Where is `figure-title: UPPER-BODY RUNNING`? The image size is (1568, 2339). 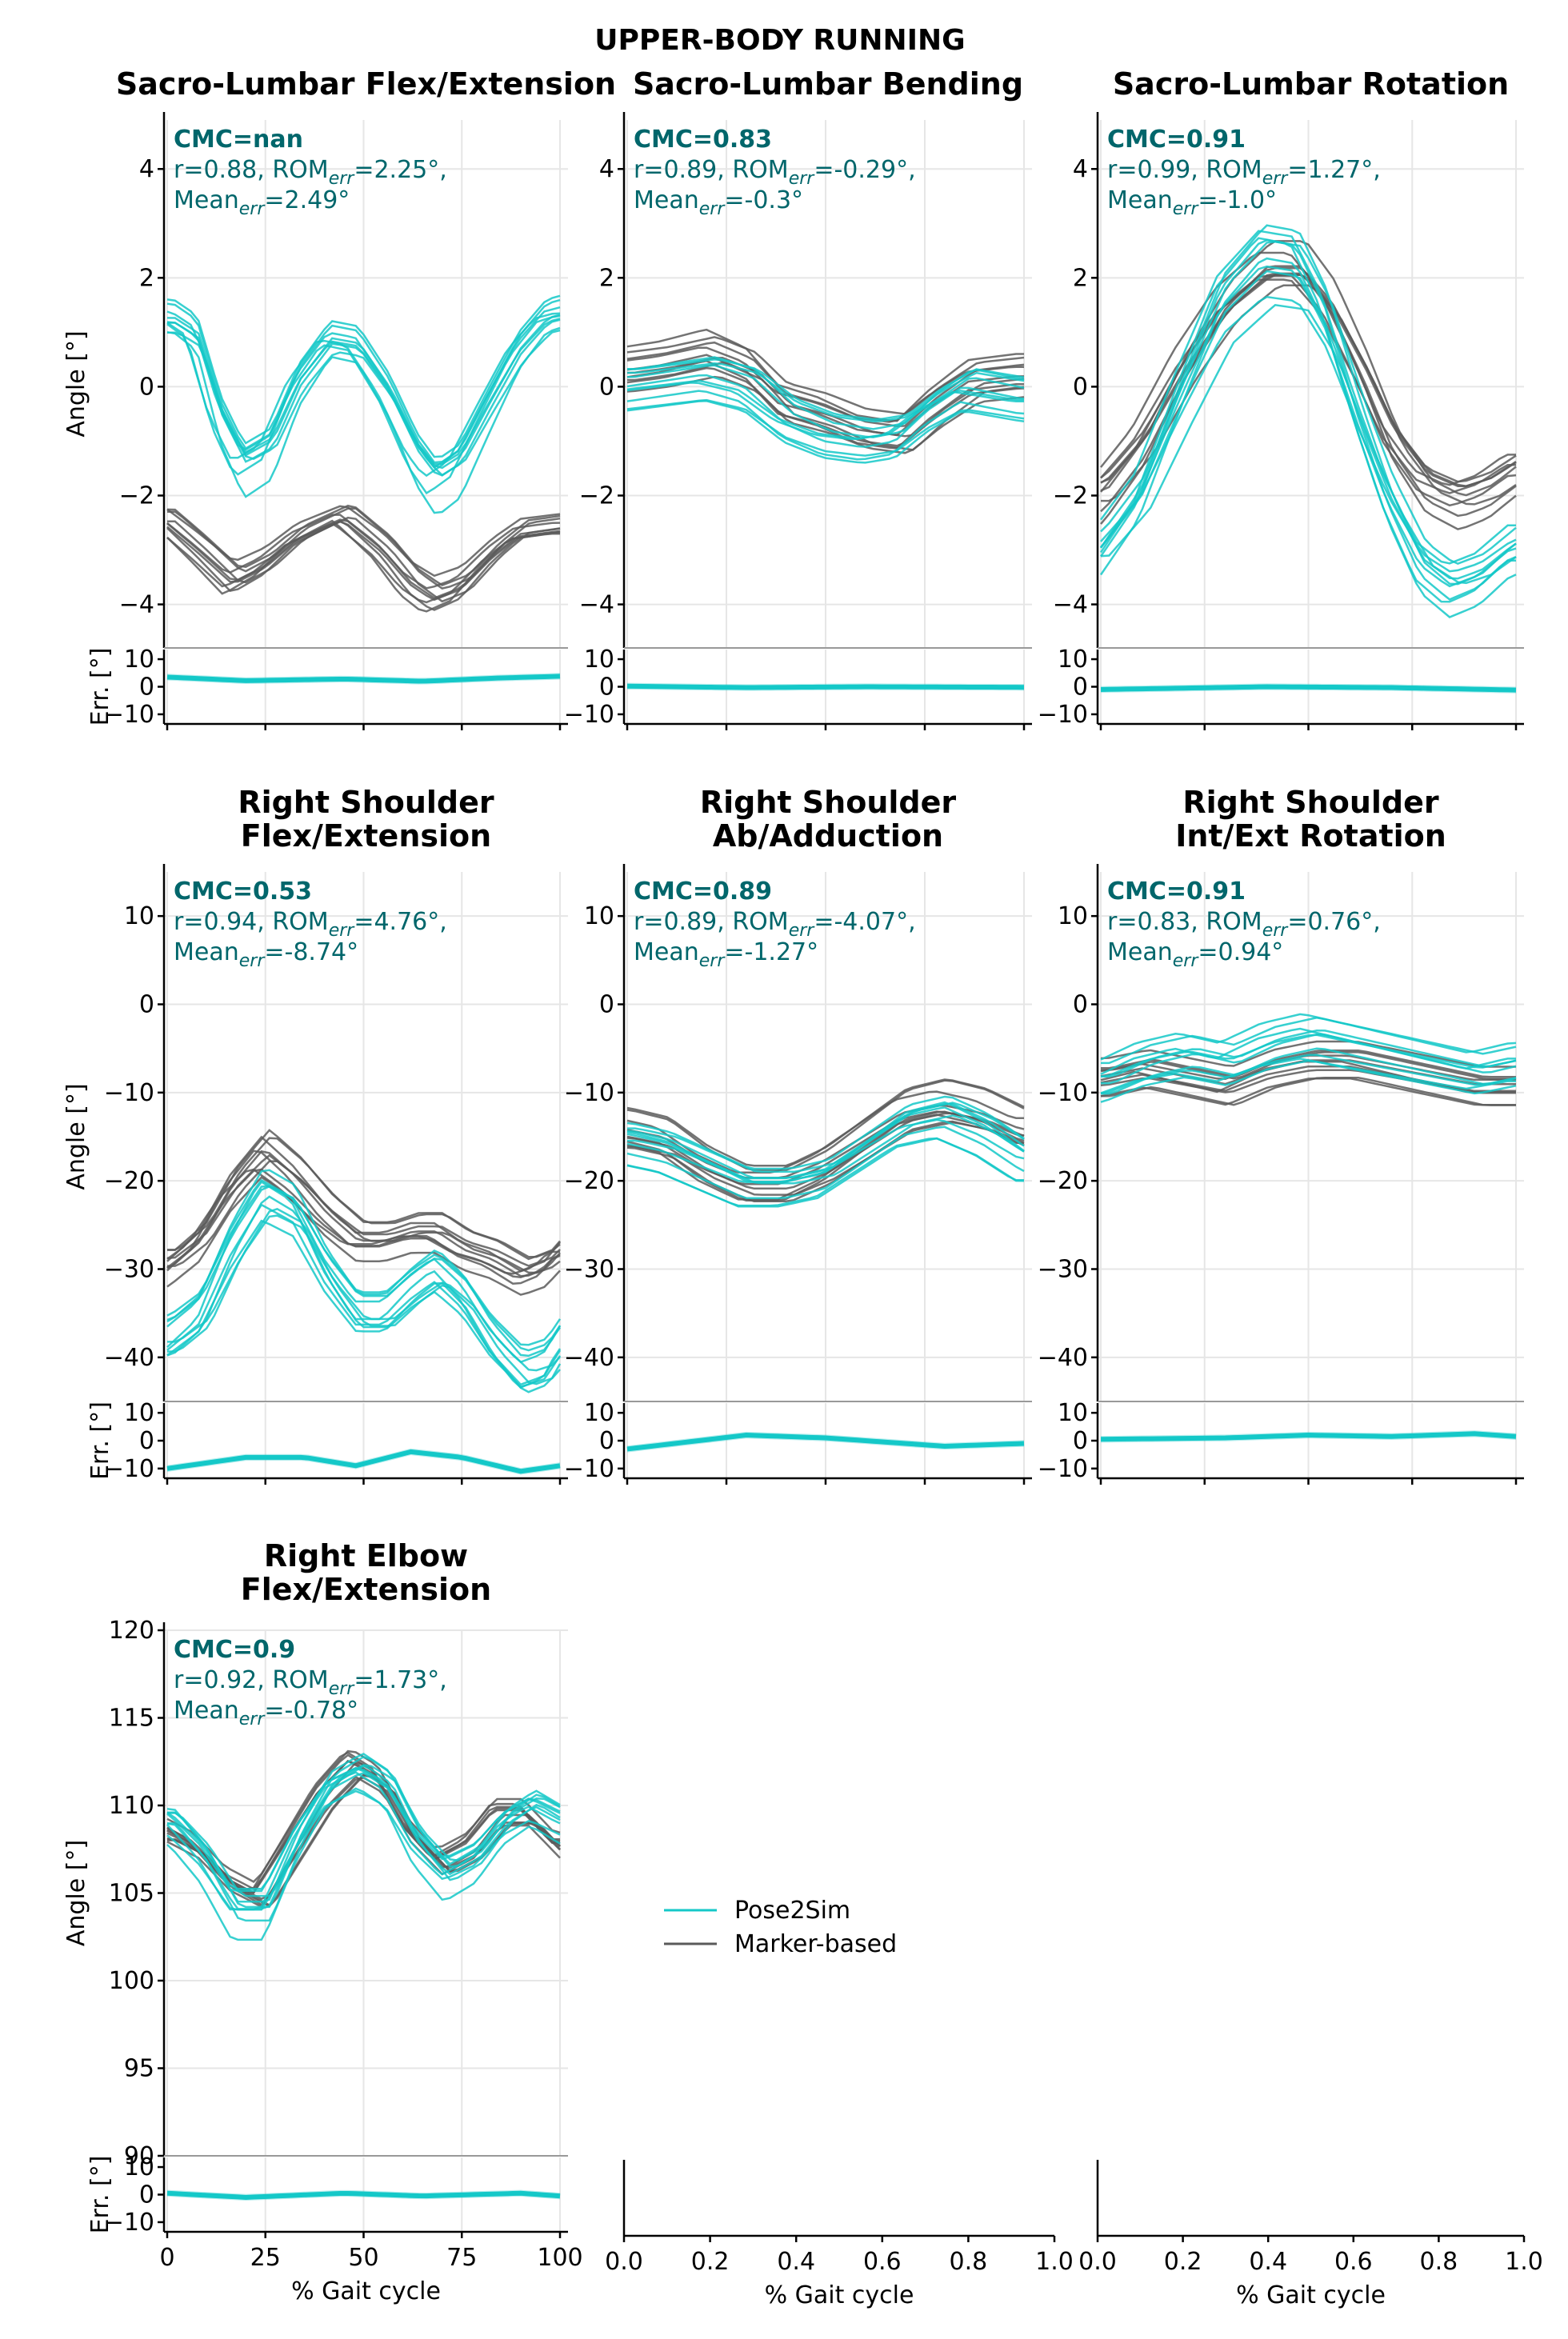
figure-title: UPPER-BODY RUNNING is located at coordinates (779, 40).